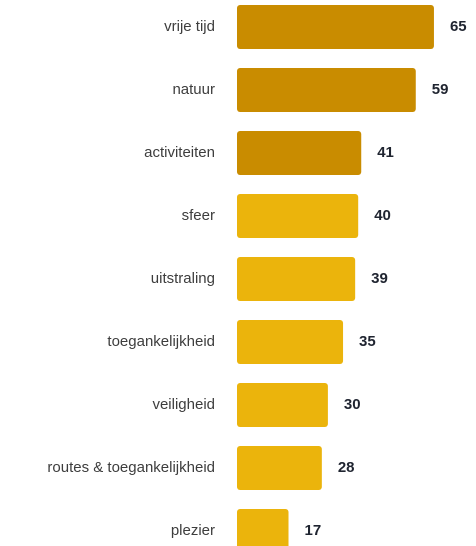  Describe the element at coordinates (161, 341) in the screenshot. I see `category-label: toegankelijkheid` at that location.